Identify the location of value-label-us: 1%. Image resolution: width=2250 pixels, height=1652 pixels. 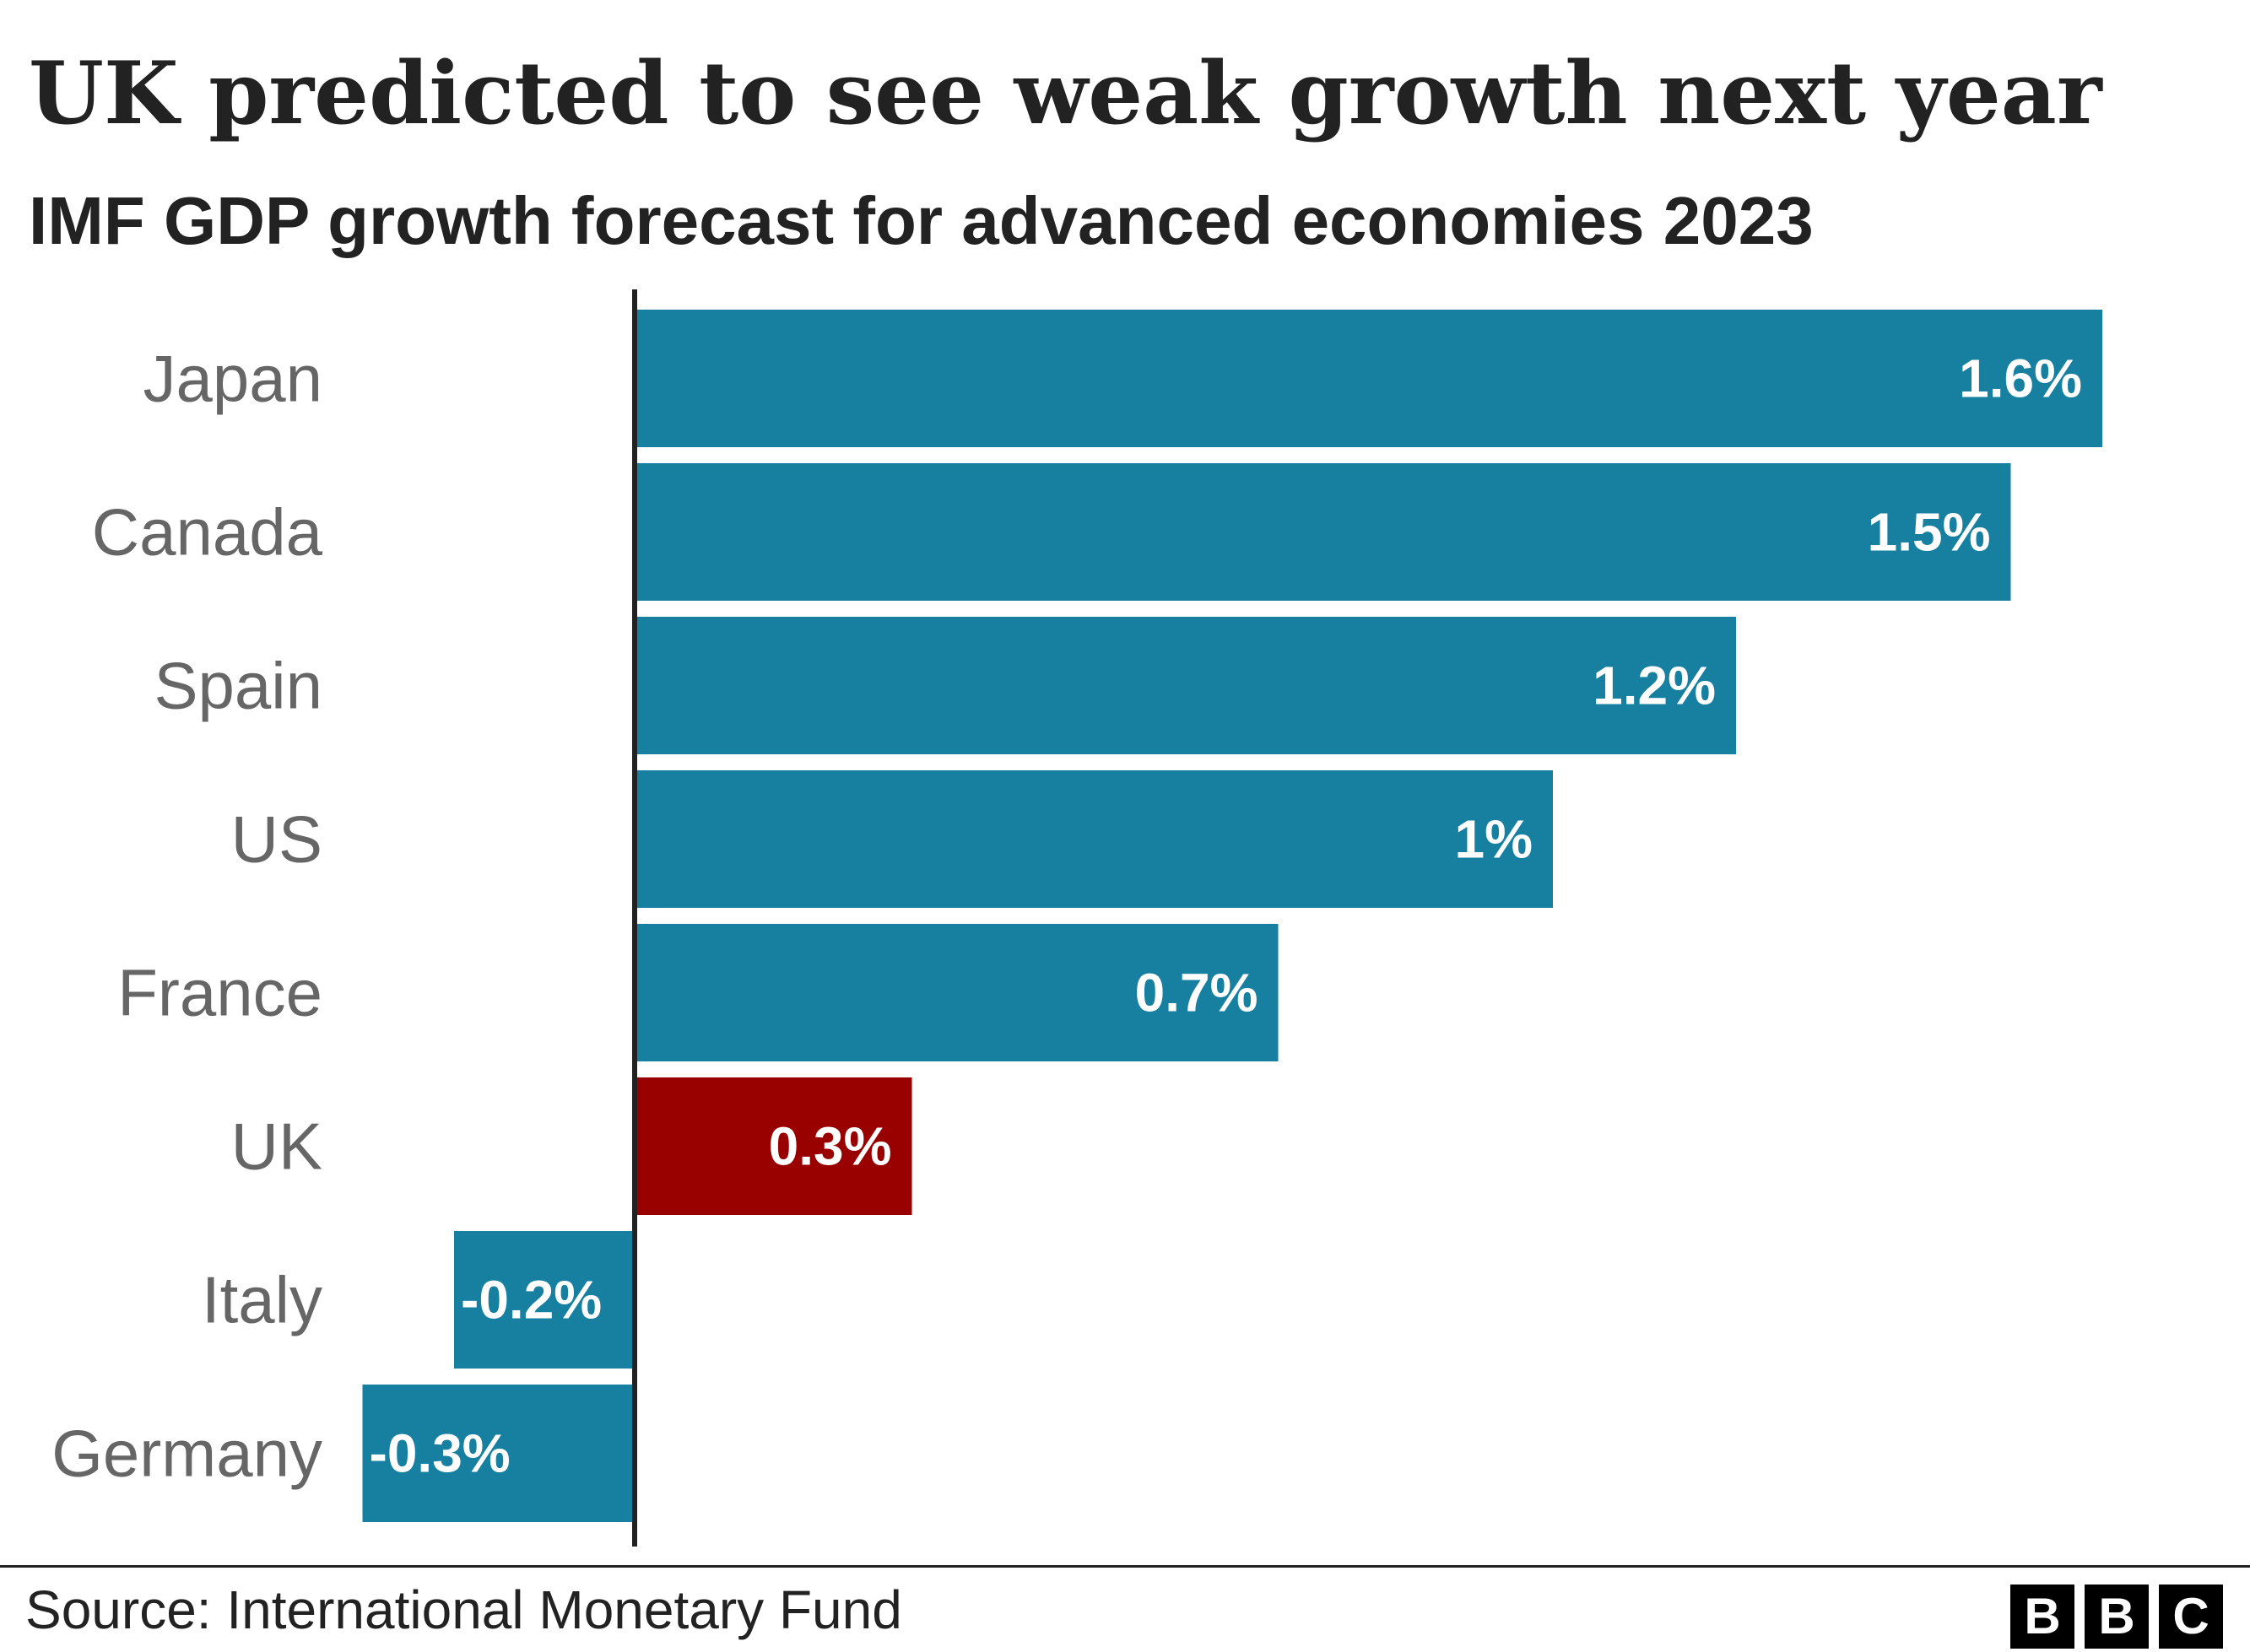
(1494, 839).